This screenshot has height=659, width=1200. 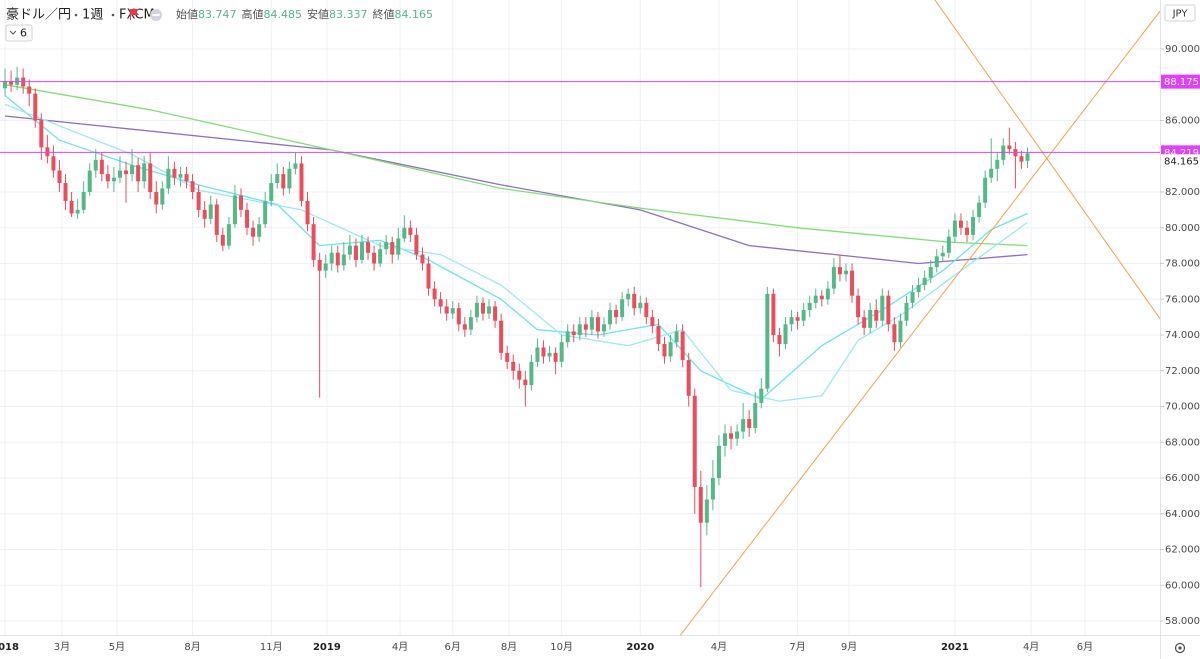 I want to click on ohlc-value: 83.337, so click(x=348, y=14).